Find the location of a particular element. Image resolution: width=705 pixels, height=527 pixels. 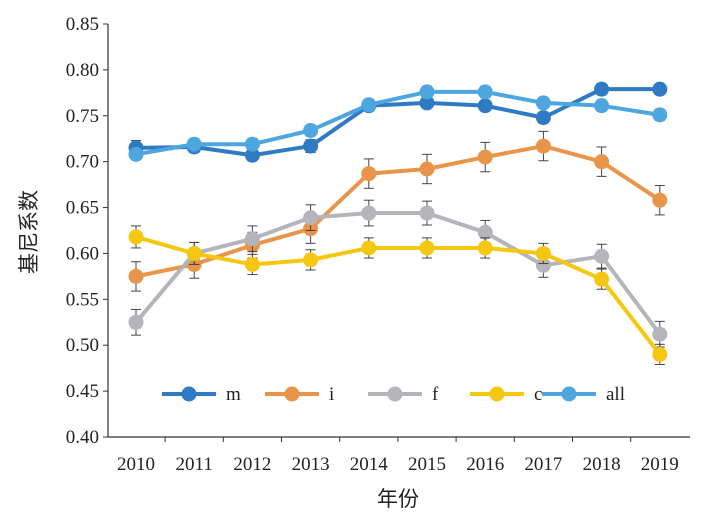

x-tick-label: 2019 is located at coordinates (660, 464).